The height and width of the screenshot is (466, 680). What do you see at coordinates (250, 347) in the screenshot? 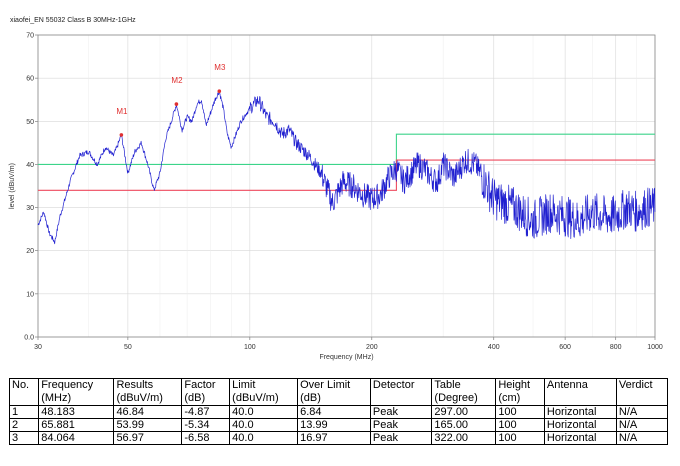
I see `x-tick-label: 100` at bounding box center [250, 347].